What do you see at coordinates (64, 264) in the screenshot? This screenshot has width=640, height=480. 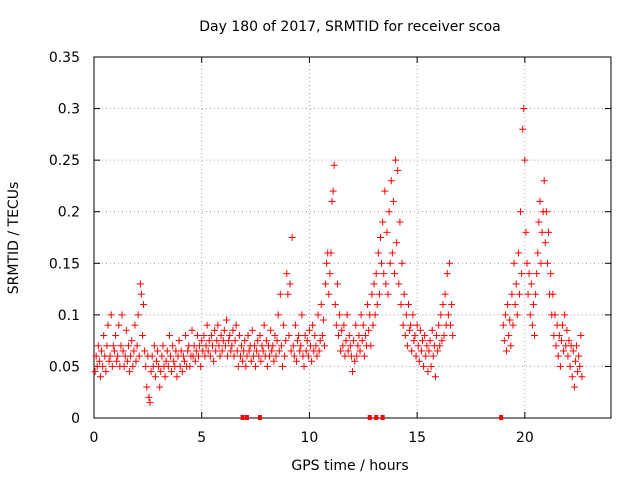 I see `y-tick-label: 0.15` at bounding box center [64, 264].